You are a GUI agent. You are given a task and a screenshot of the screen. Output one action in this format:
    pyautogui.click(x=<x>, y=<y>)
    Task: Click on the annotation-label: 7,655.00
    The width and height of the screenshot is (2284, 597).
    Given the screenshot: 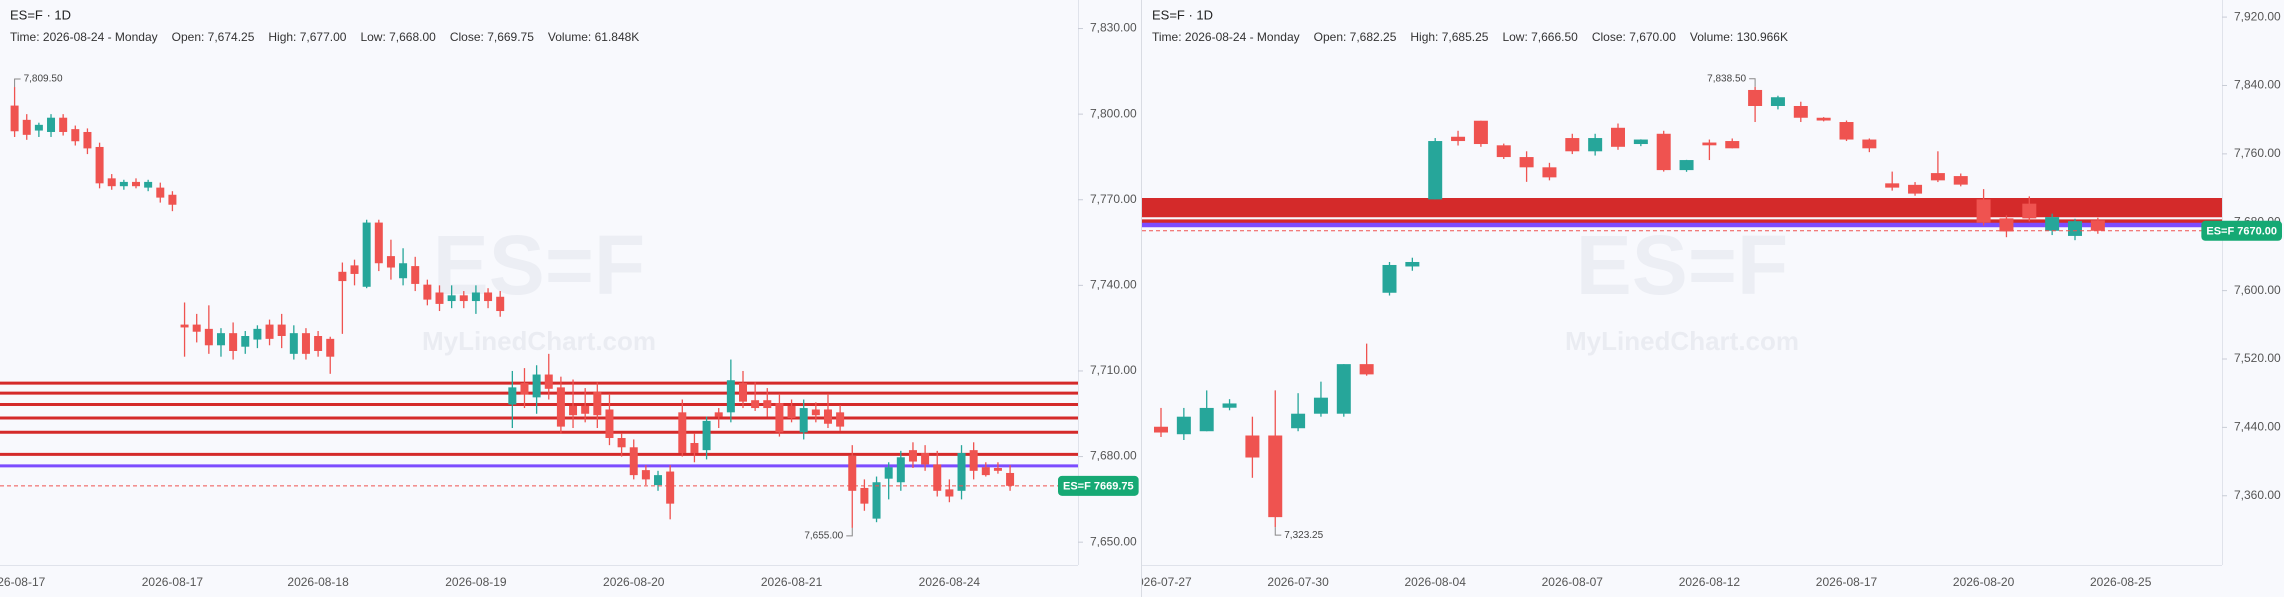 What is the action you would take?
    pyautogui.click(x=823, y=536)
    